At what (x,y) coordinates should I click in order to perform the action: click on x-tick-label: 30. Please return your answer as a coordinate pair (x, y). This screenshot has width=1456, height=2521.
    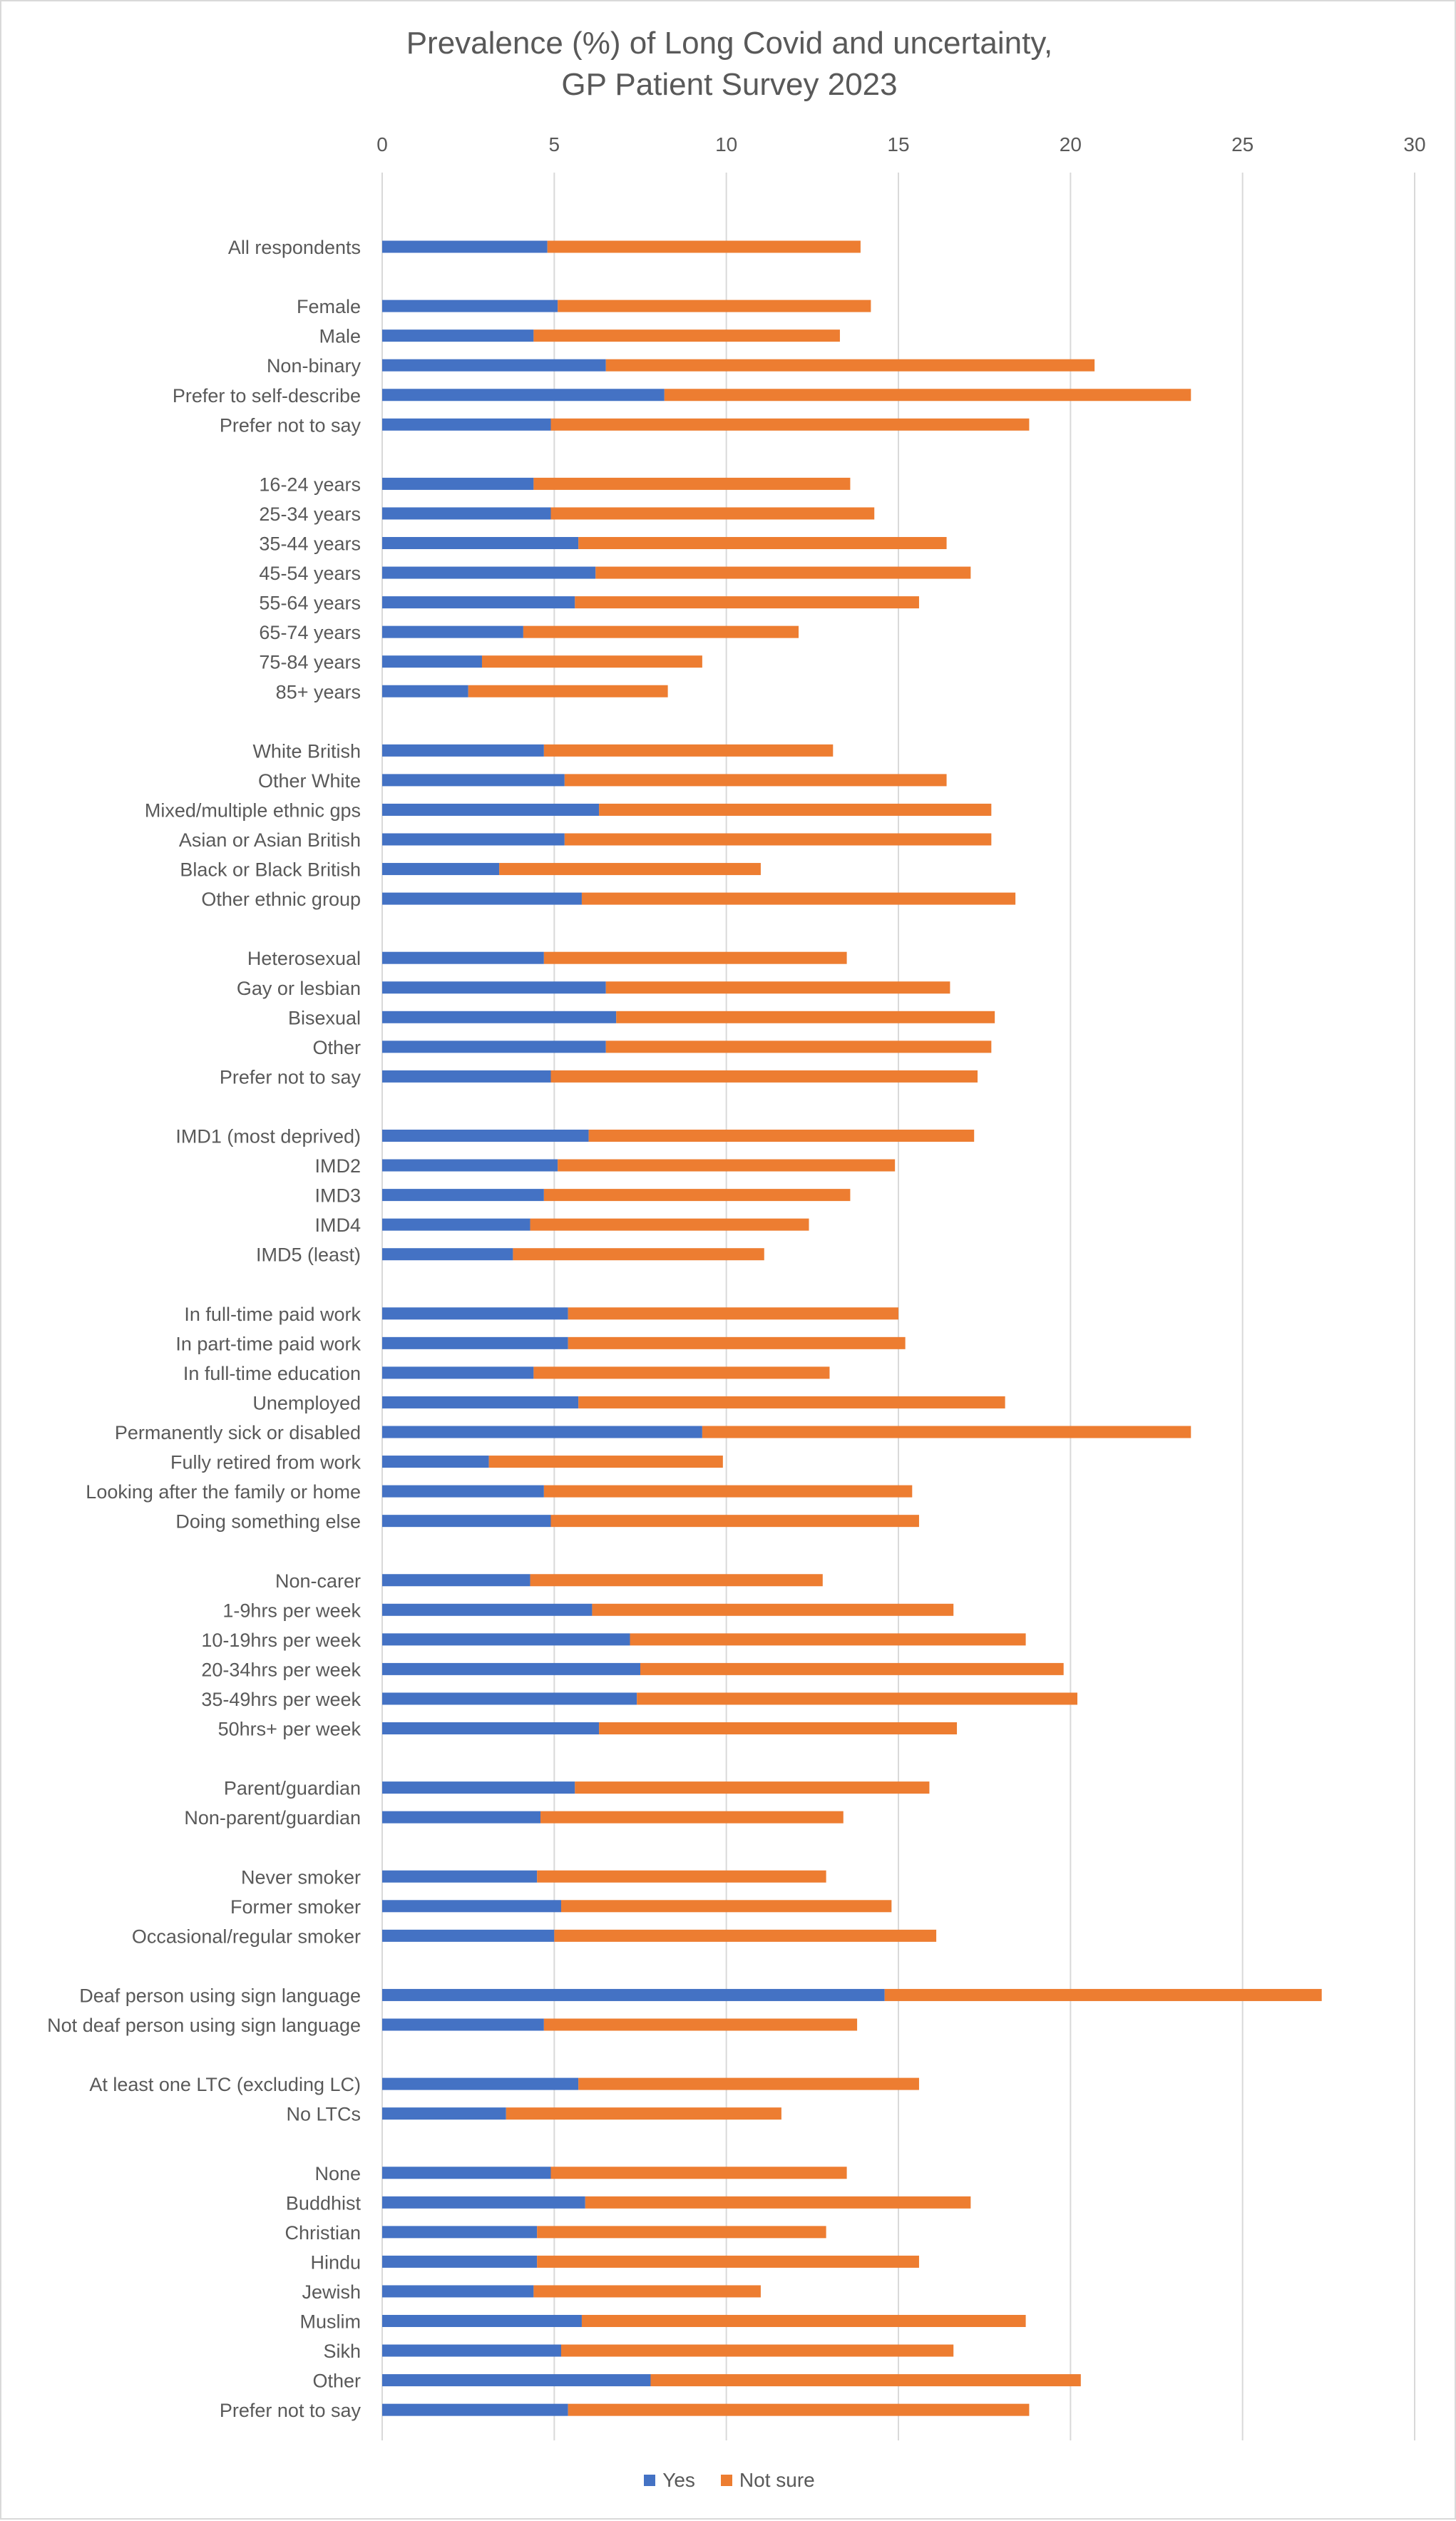
    Looking at the image, I should click on (1414, 144).